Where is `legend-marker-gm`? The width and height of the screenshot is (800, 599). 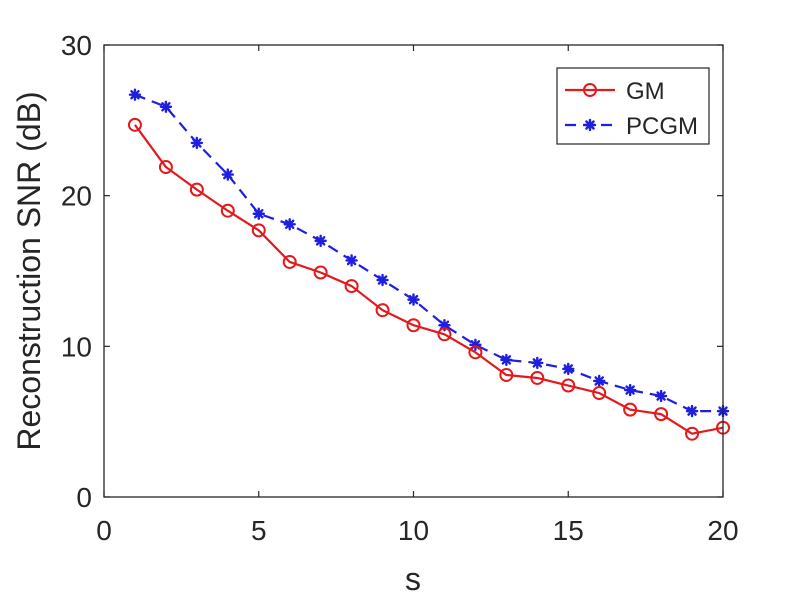
legend-marker-gm is located at coordinates (590, 90).